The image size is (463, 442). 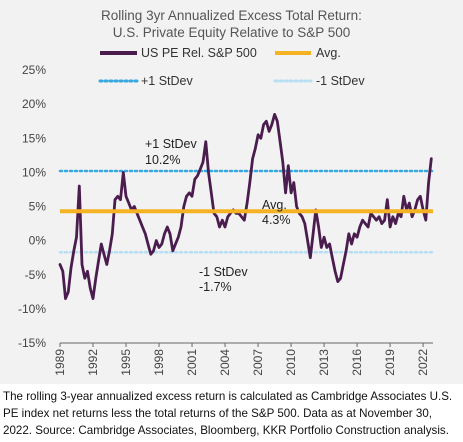 I want to click on y-tick-label: -10%, so click(x=32, y=309).